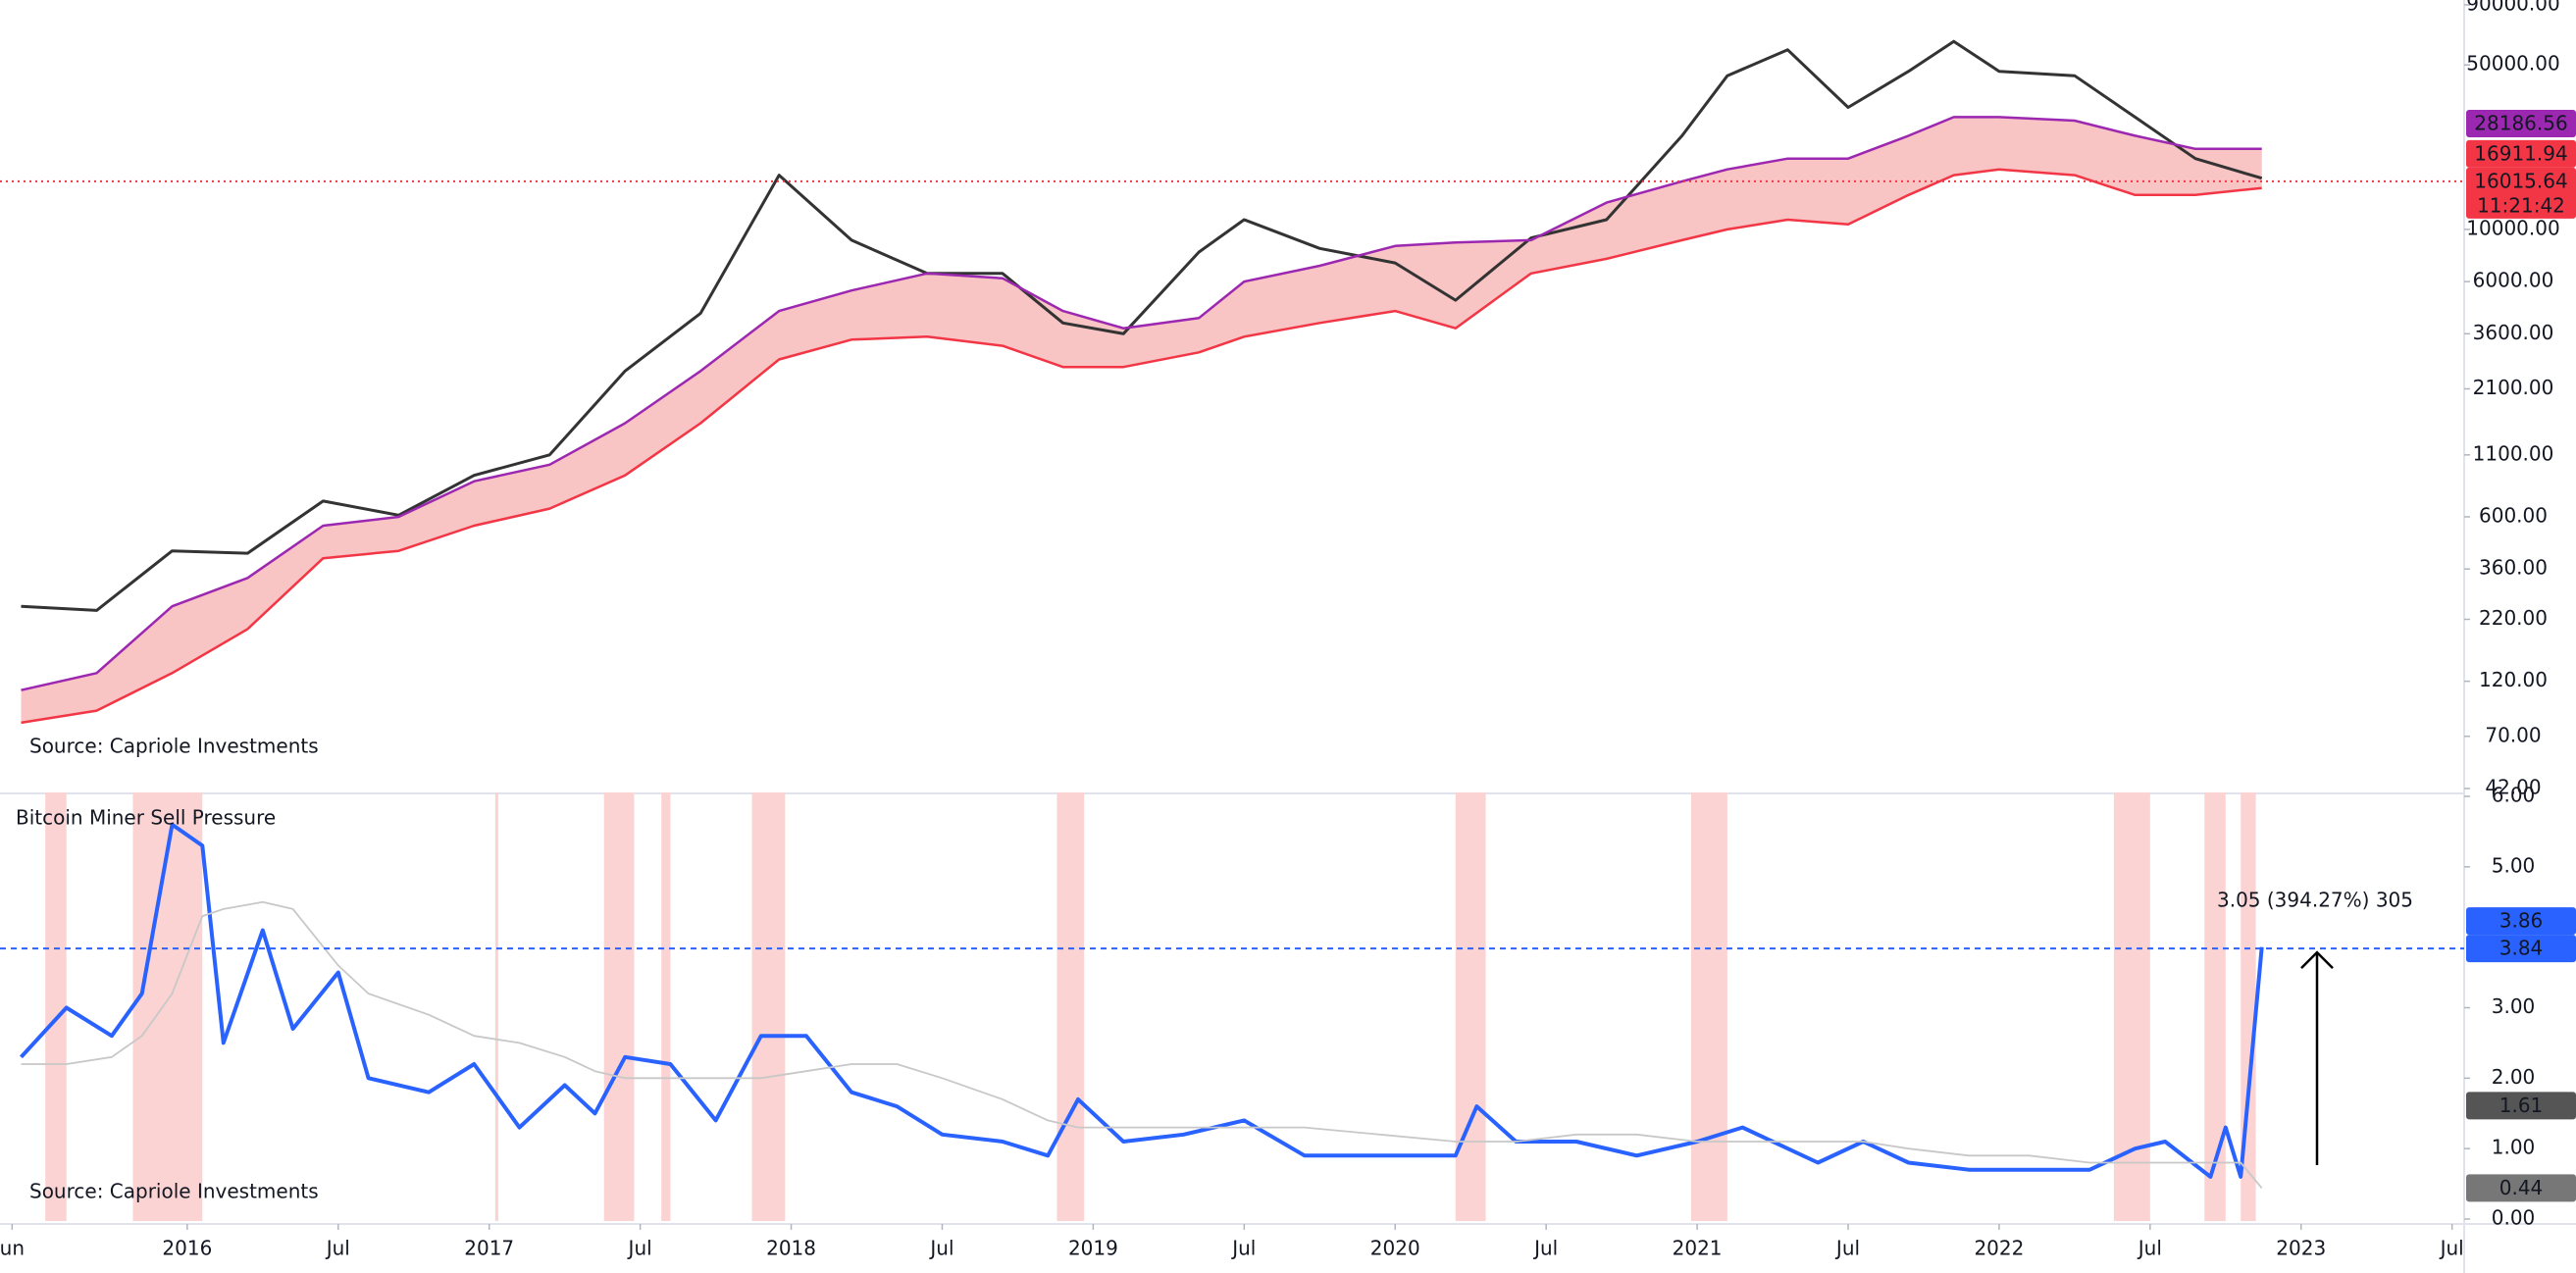  Describe the element at coordinates (2512, 8) in the screenshot. I see `y-tick-label: 90000.00` at that location.